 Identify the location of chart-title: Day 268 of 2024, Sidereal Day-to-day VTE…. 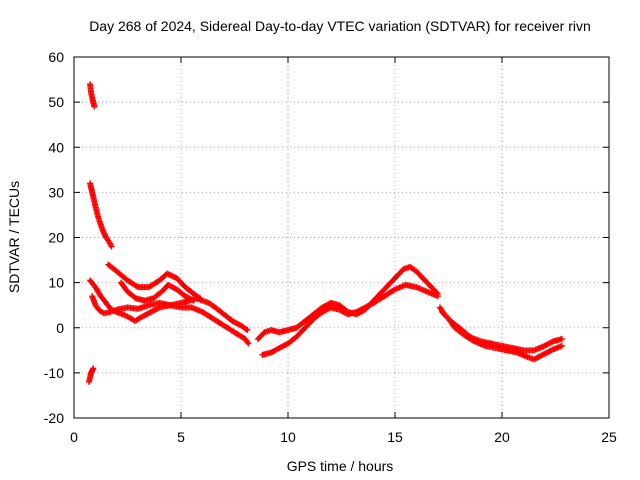
(340, 26).